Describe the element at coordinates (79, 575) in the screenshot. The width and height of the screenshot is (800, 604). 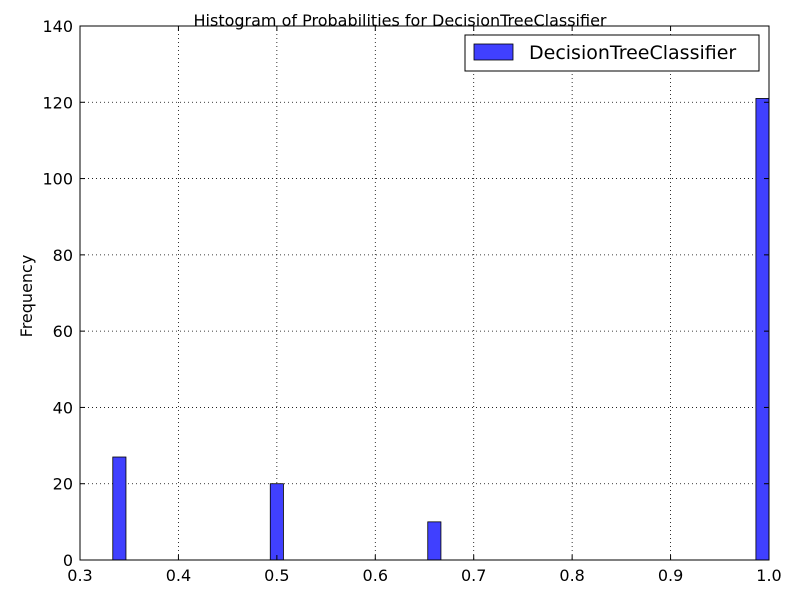
I see `x-tick-label: 0.3` at that location.